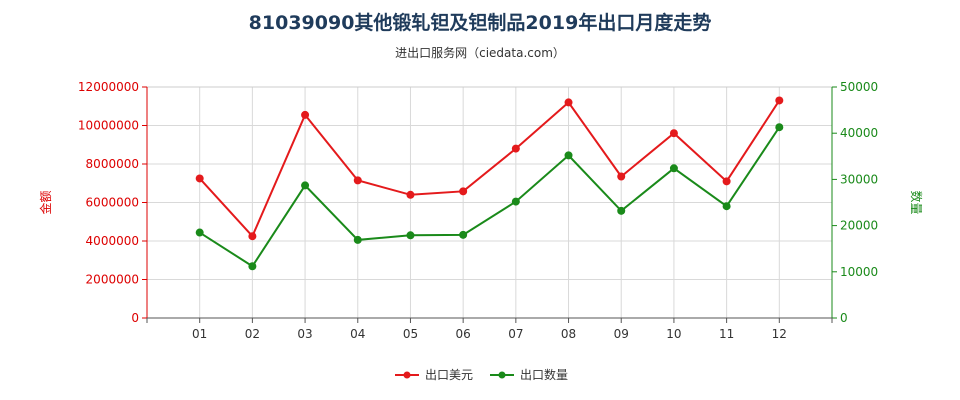 The width and height of the screenshot is (960, 400). I want to click on legend-label-2: 出口数量, so click(544, 374).